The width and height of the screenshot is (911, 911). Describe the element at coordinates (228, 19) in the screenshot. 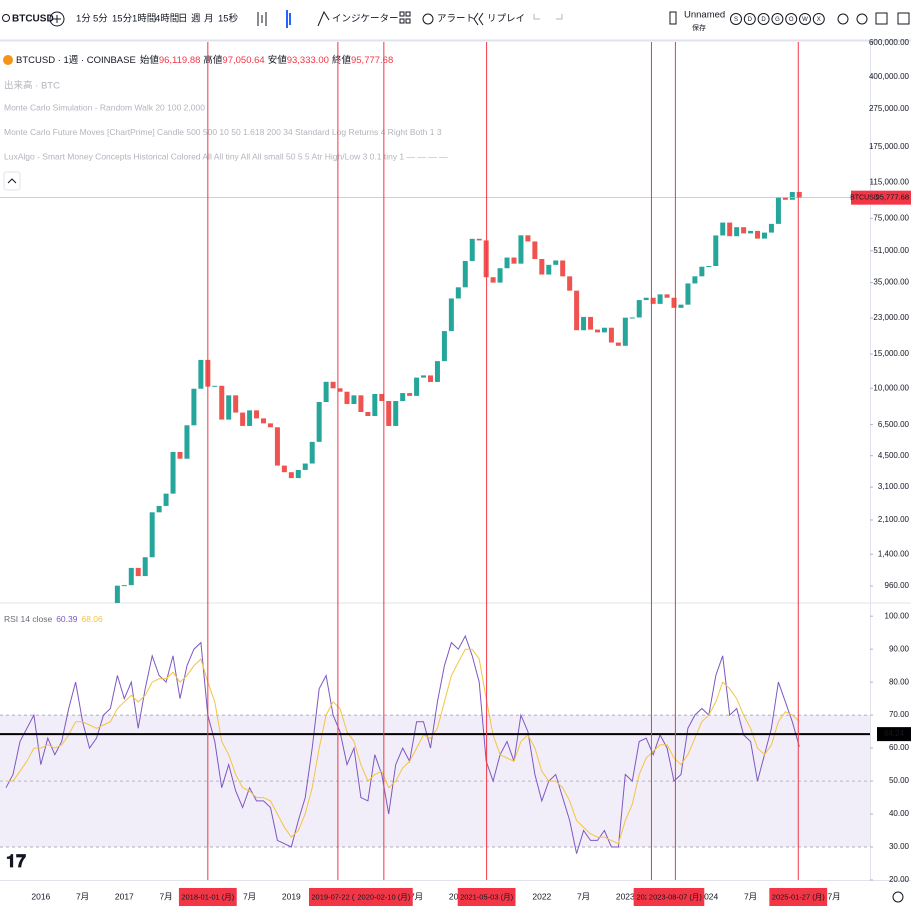

I see `interval-button: 15秒` at that location.